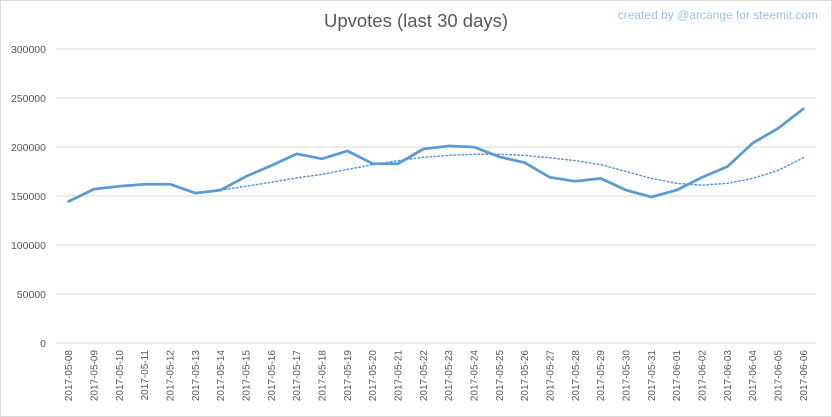  Describe the element at coordinates (297, 376) in the screenshot. I see `x-tick-label: 2017-05-17` at that location.